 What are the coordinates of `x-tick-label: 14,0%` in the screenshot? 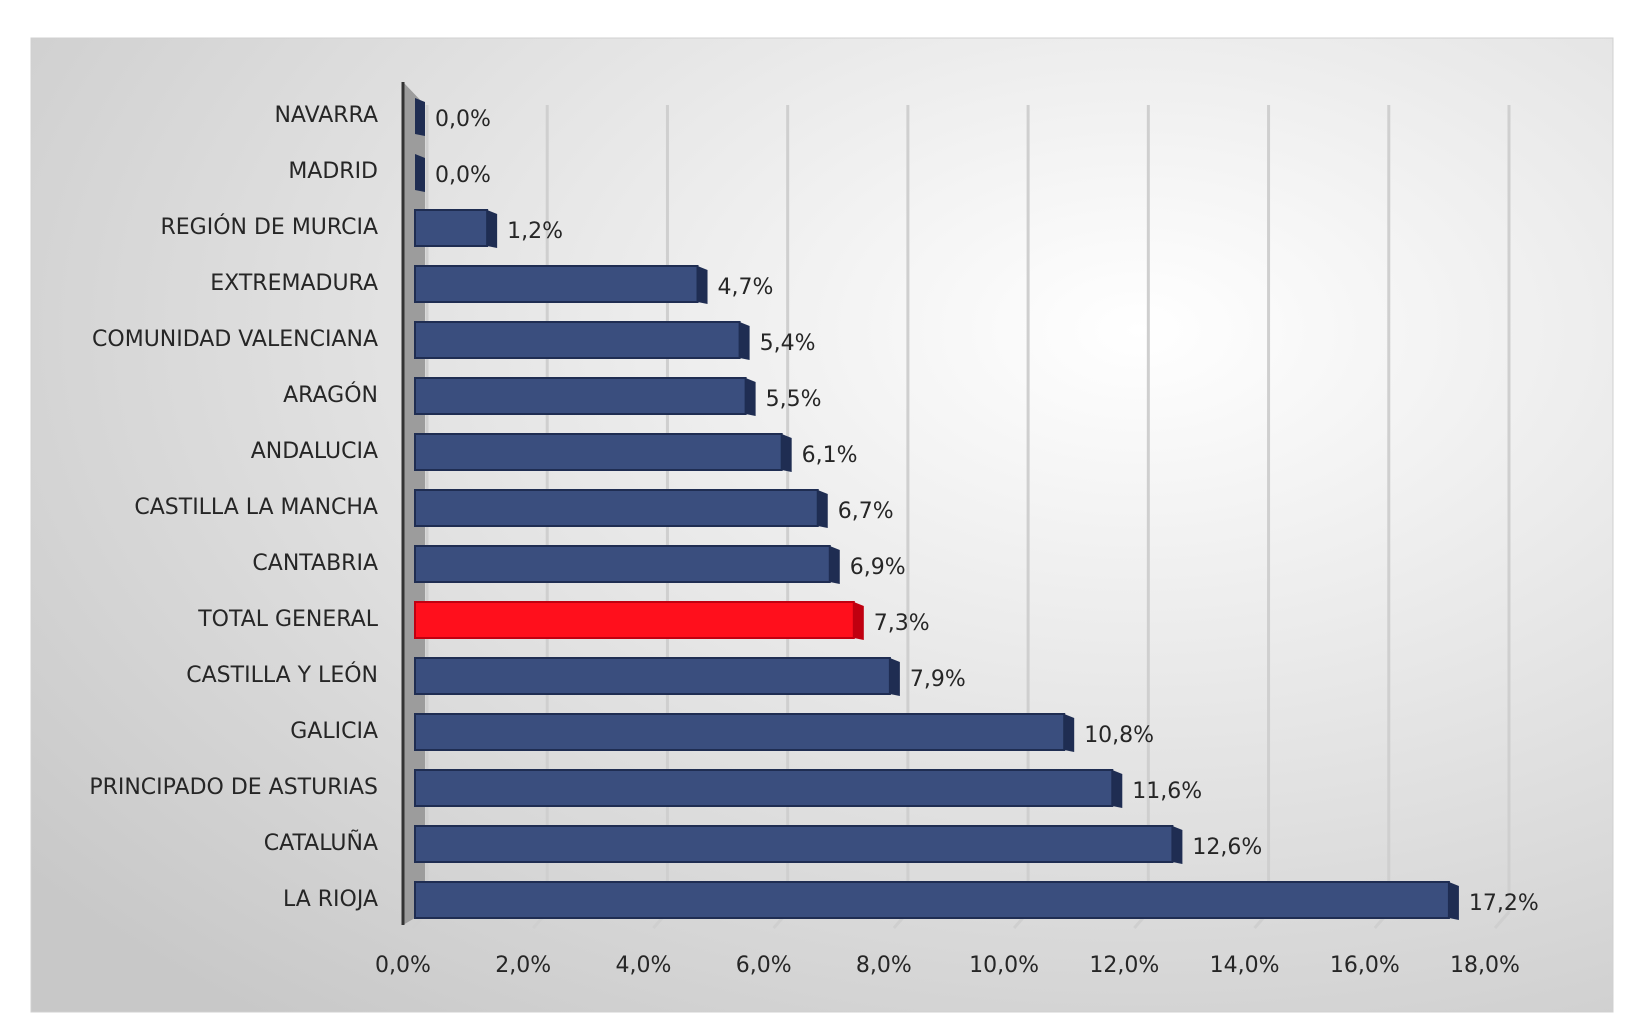 It's located at (1245, 965).